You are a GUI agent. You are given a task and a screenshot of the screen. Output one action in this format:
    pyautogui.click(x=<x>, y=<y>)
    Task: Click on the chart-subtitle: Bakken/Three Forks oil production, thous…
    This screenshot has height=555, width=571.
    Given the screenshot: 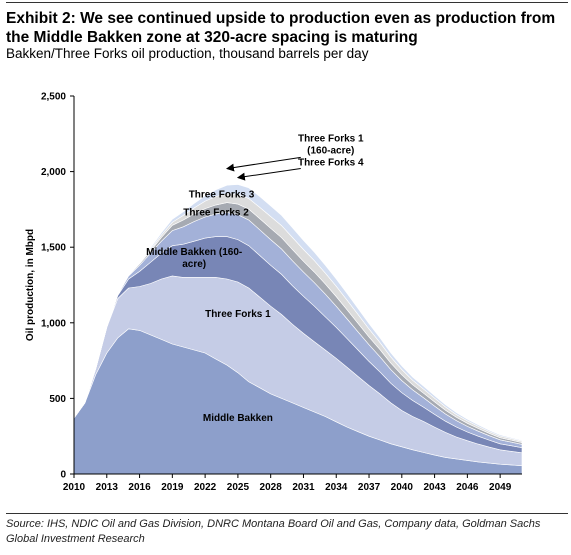 What is the action you would take?
    pyautogui.click(x=187, y=53)
    